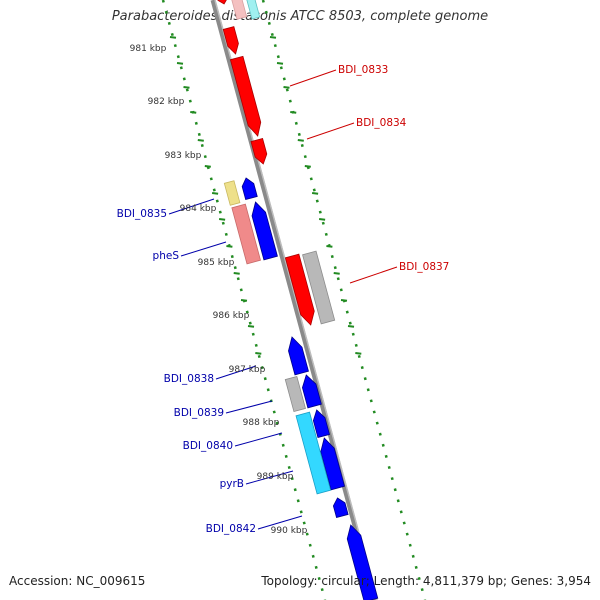 This screenshot has width=600, height=600. I want to click on gene-label: BDI_0837, so click(424, 267).